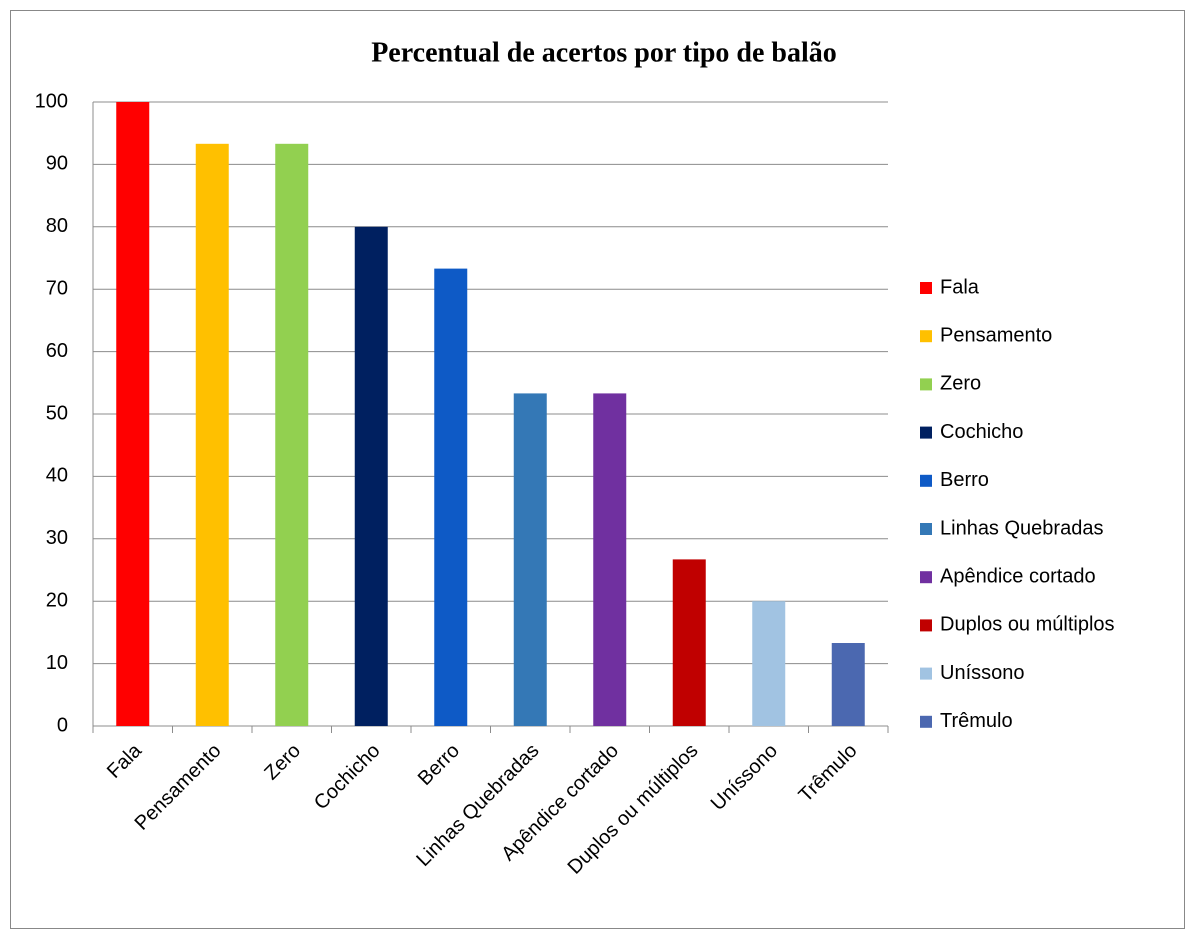 This screenshot has width=1186, height=930. Describe the element at coordinates (982, 673) in the screenshot. I see `legend-label: Uníssono` at that location.